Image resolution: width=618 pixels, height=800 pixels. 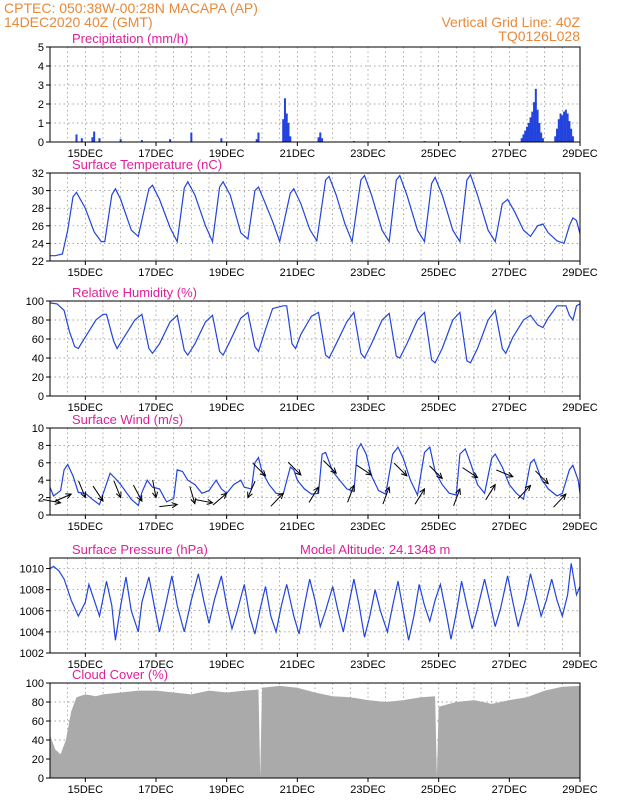 What do you see at coordinates (134, 292) in the screenshot?
I see `panel-title: Relative Humidity (%)` at bounding box center [134, 292].